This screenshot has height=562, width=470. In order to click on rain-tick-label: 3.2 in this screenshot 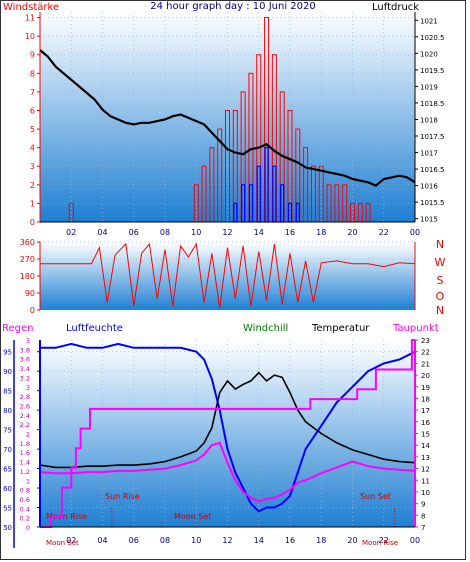, I will do `click(25, 378)`.